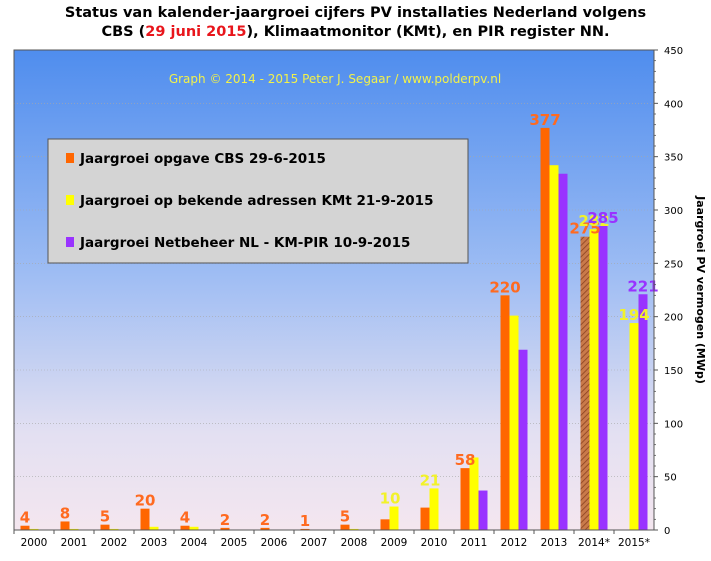 The height and width of the screenshot is (561, 711). I want to click on x-tick-label: 2012, so click(514, 543).